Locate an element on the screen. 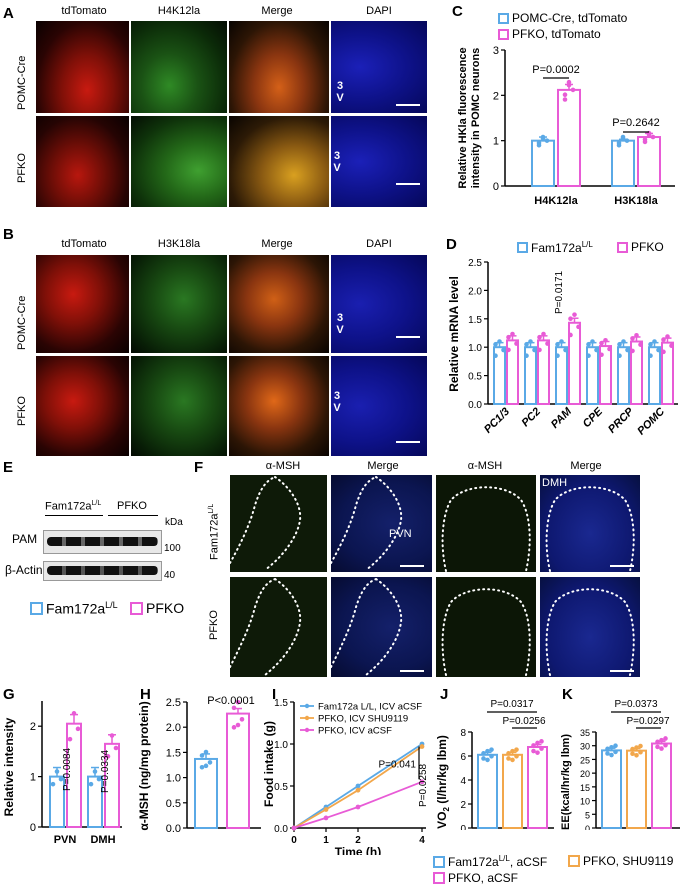 The image size is (685, 889). i-xtick-label-2: 2 is located at coordinates (358, 840).